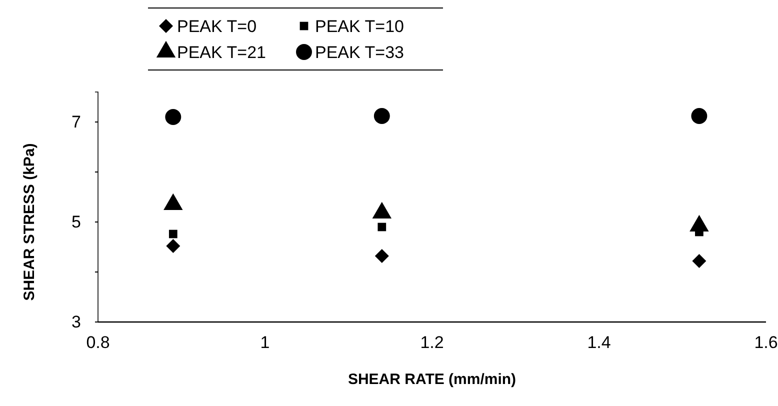  What do you see at coordinates (359, 52) in the screenshot?
I see `legend-label: PEAK T=33` at bounding box center [359, 52].